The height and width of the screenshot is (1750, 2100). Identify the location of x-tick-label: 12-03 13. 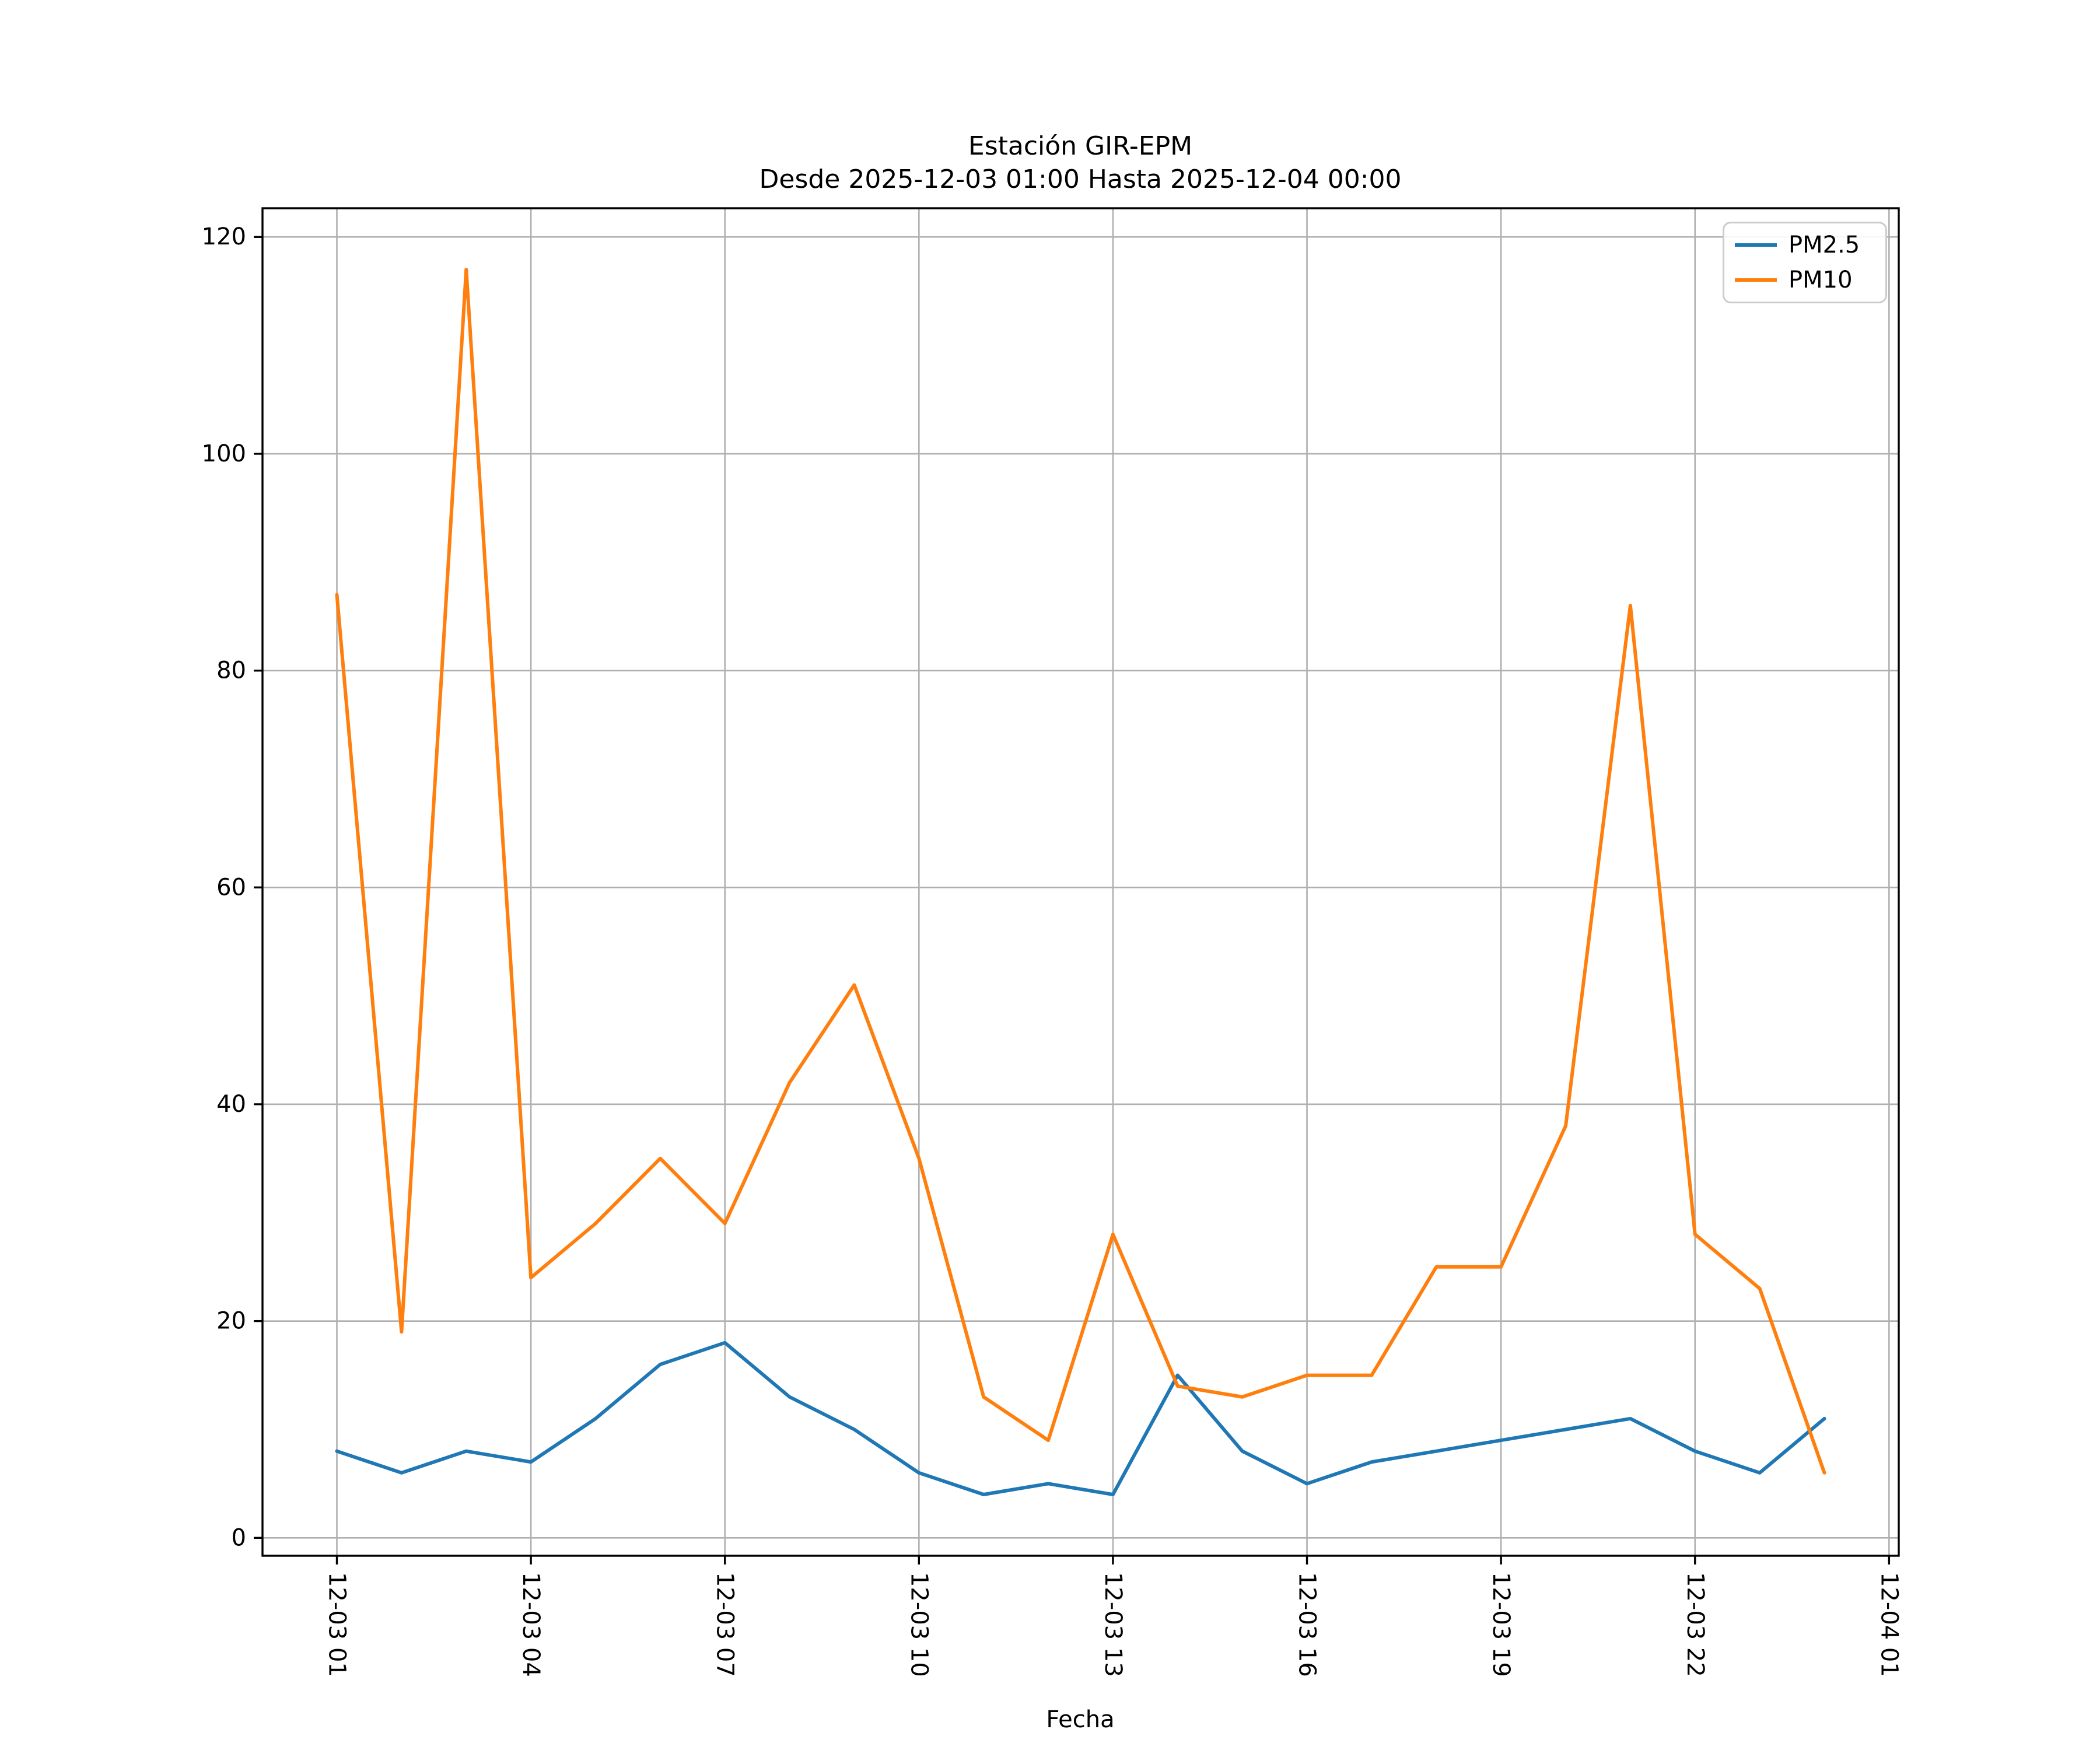
(1113, 1624).